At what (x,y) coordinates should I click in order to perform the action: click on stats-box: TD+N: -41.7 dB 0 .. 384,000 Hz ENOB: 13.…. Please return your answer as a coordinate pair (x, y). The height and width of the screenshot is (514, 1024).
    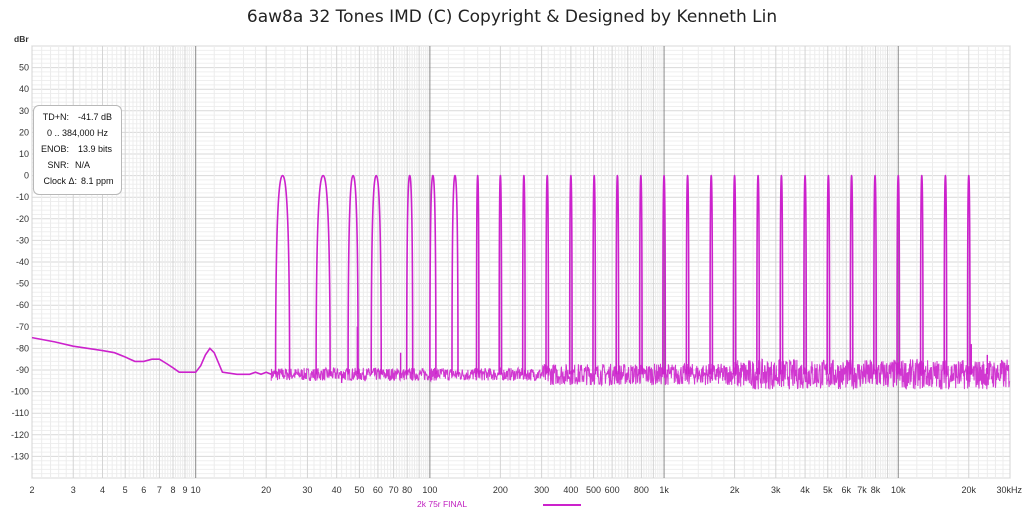
    Looking at the image, I should click on (77, 150).